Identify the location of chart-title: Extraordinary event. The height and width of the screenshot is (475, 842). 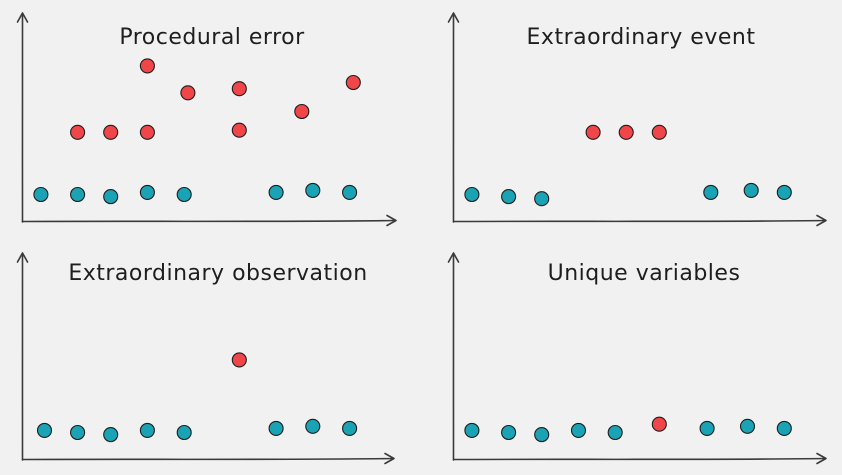
(641, 37).